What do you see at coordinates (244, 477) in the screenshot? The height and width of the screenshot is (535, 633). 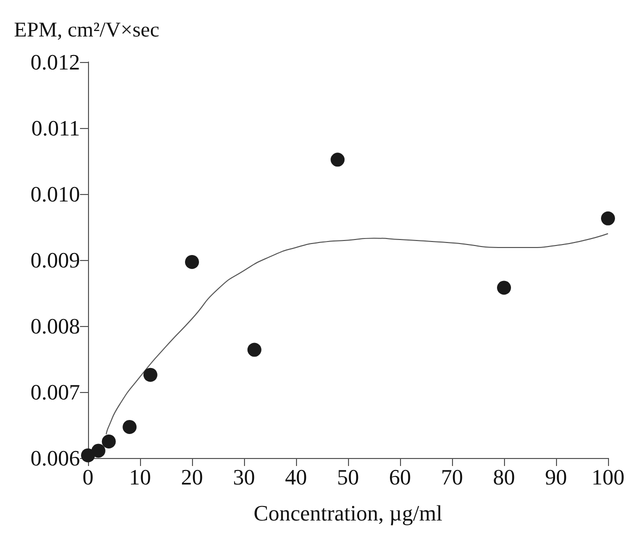 I see `x-tick-label: 30` at bounding box center [244, 477].